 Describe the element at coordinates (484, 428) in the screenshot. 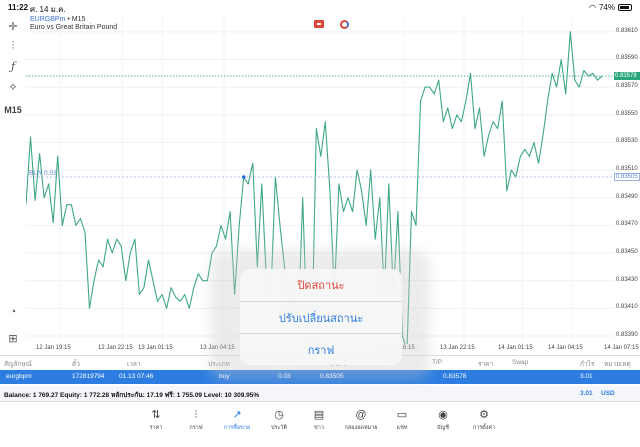

I see `tab-label: การตั้งค่า` at that location.